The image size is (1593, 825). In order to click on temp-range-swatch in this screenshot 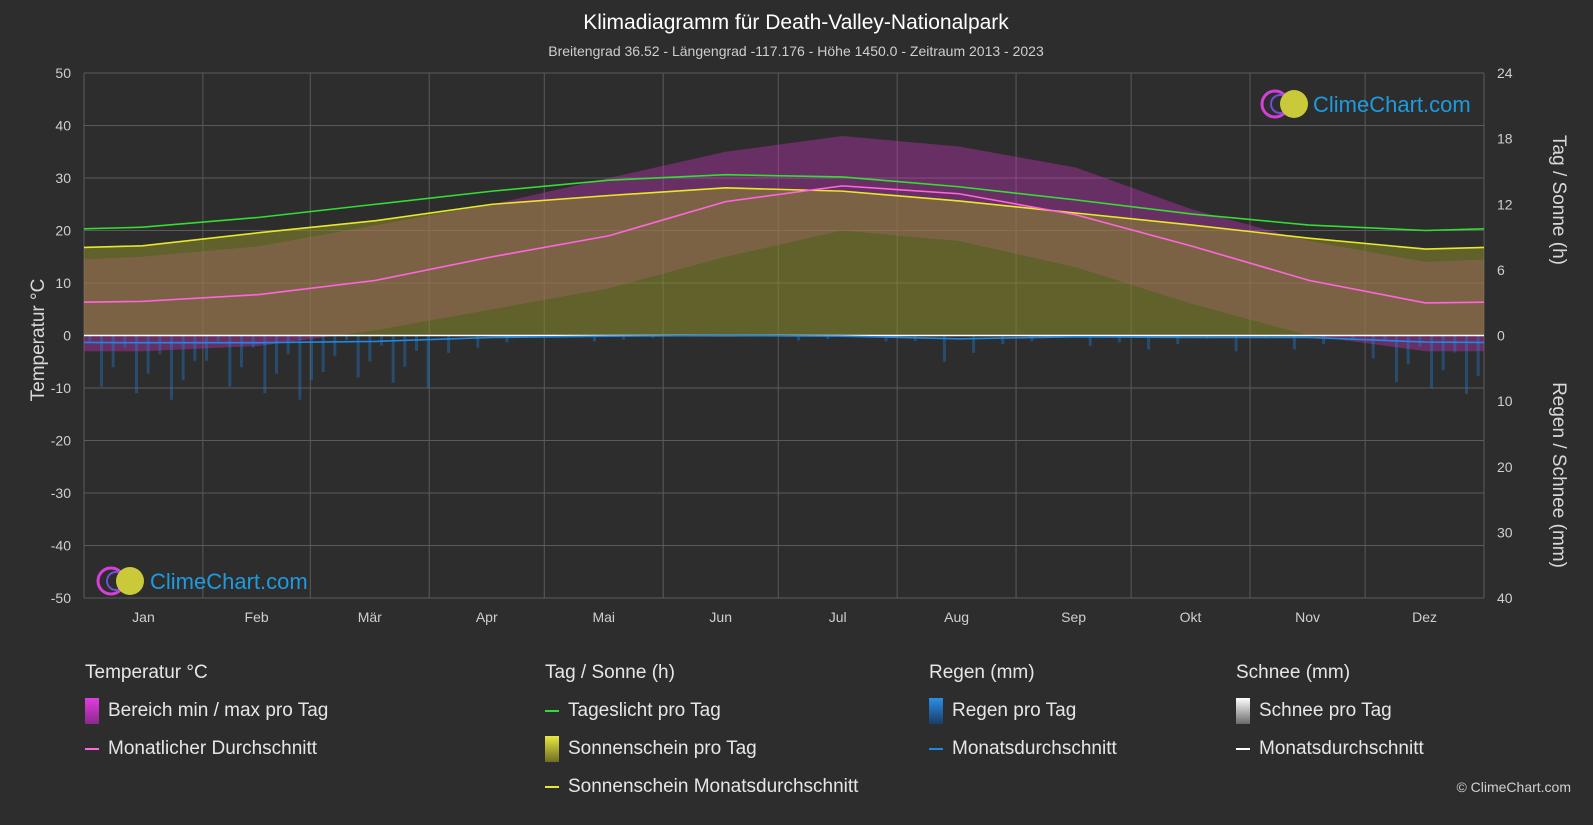, I will do `click(92, 711)`.